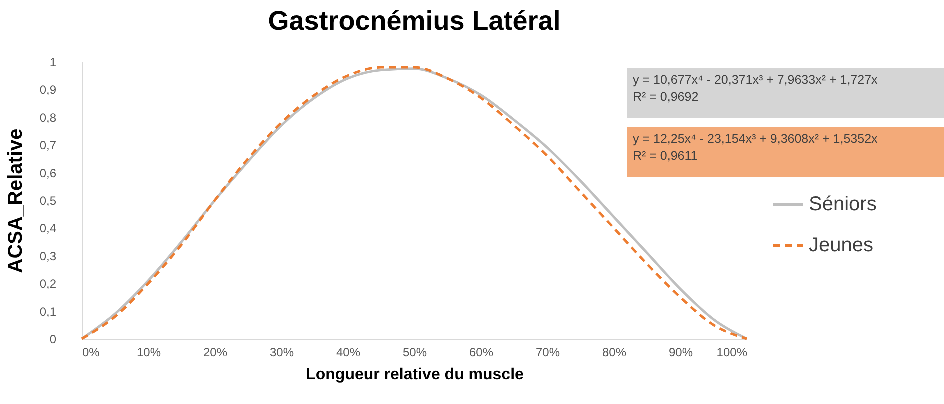 The image size is (944, 404). What do you see at coordinates (415, 353) in the screenshot?
I see `x-tick-label: 50%` at bounding box center [415, 353].